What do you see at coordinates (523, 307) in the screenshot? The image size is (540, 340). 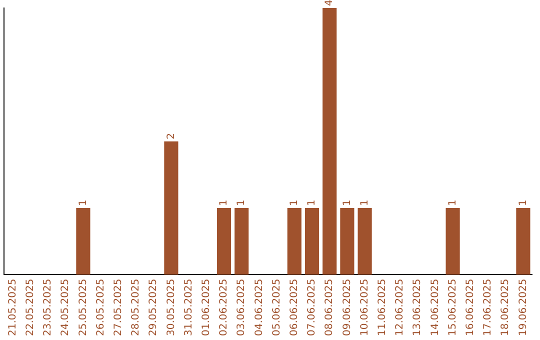 I see `x-tick-label: 19.06.2025` at bounding box center [523, 307].